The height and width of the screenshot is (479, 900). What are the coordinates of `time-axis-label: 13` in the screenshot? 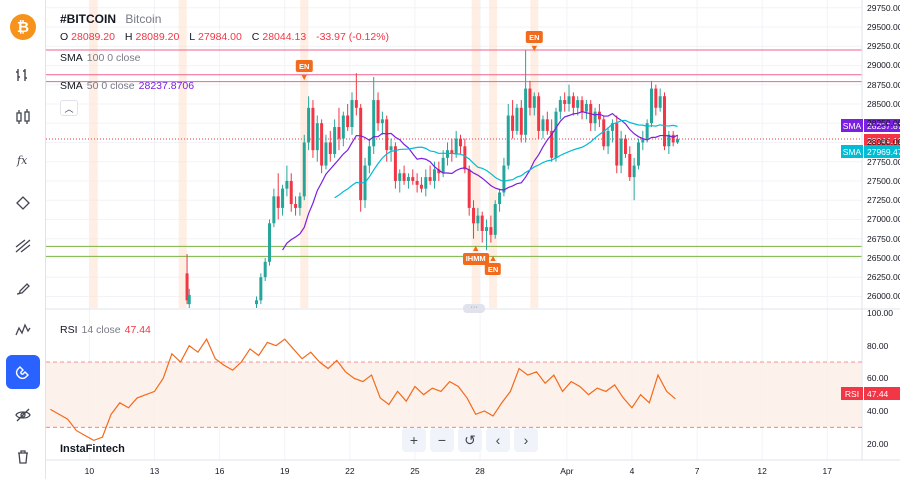 It's located at (154, 471).